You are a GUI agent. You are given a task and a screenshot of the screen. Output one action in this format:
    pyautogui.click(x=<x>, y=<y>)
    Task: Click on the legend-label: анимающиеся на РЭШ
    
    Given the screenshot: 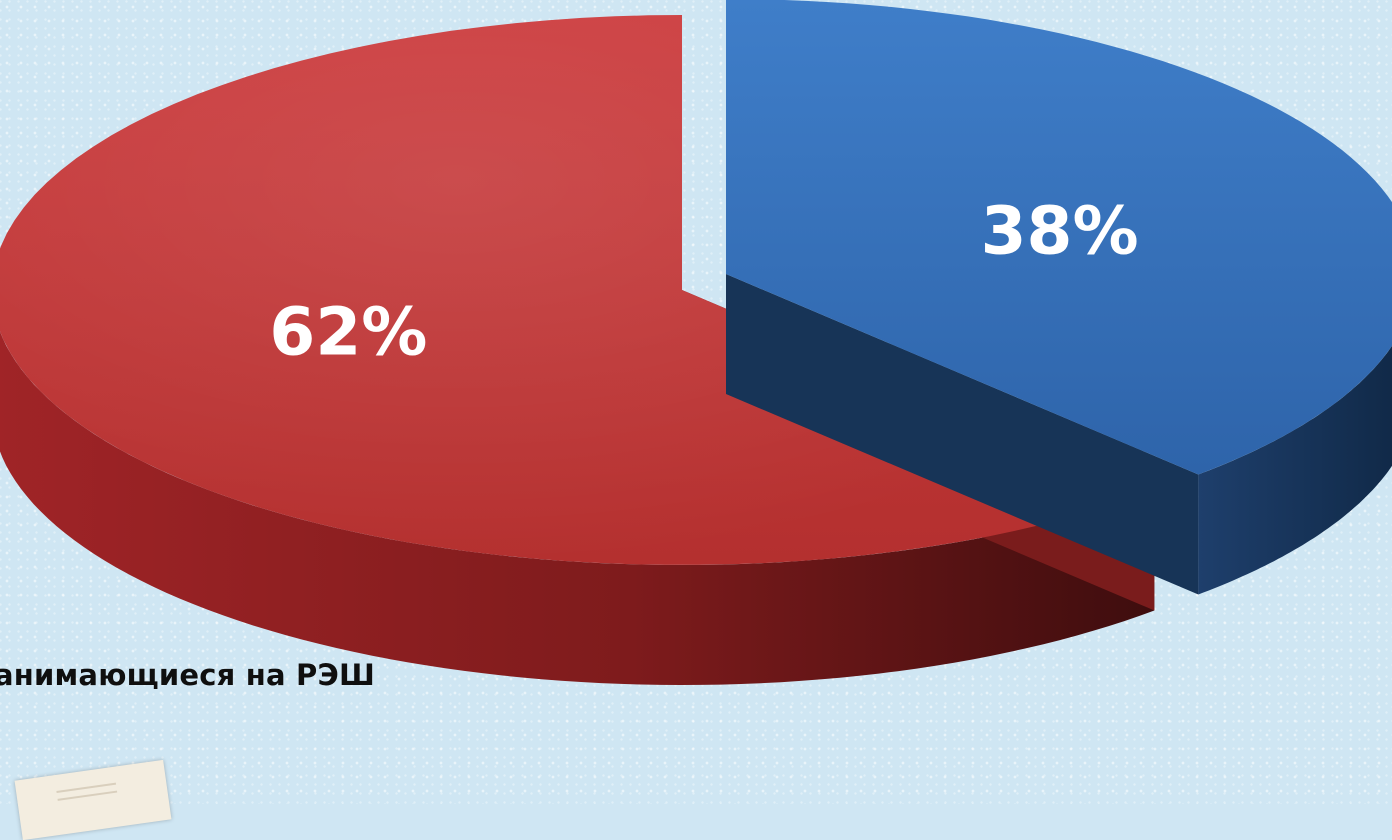 What is the action you would take?
    pyautogui.click(x=188, y=675)
    